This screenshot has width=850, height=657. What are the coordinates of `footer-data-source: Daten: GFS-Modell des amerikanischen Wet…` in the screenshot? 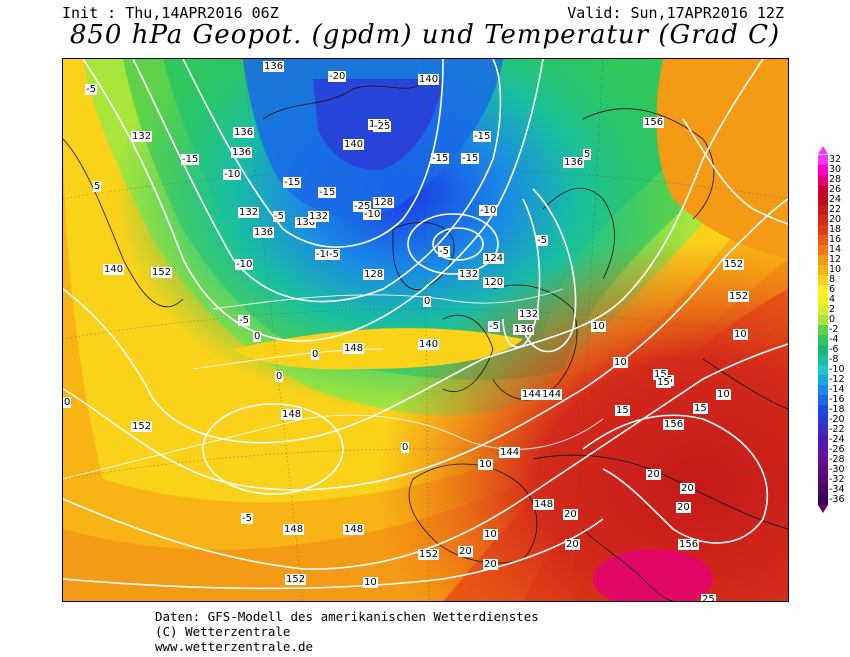 It's located at (347, 616).